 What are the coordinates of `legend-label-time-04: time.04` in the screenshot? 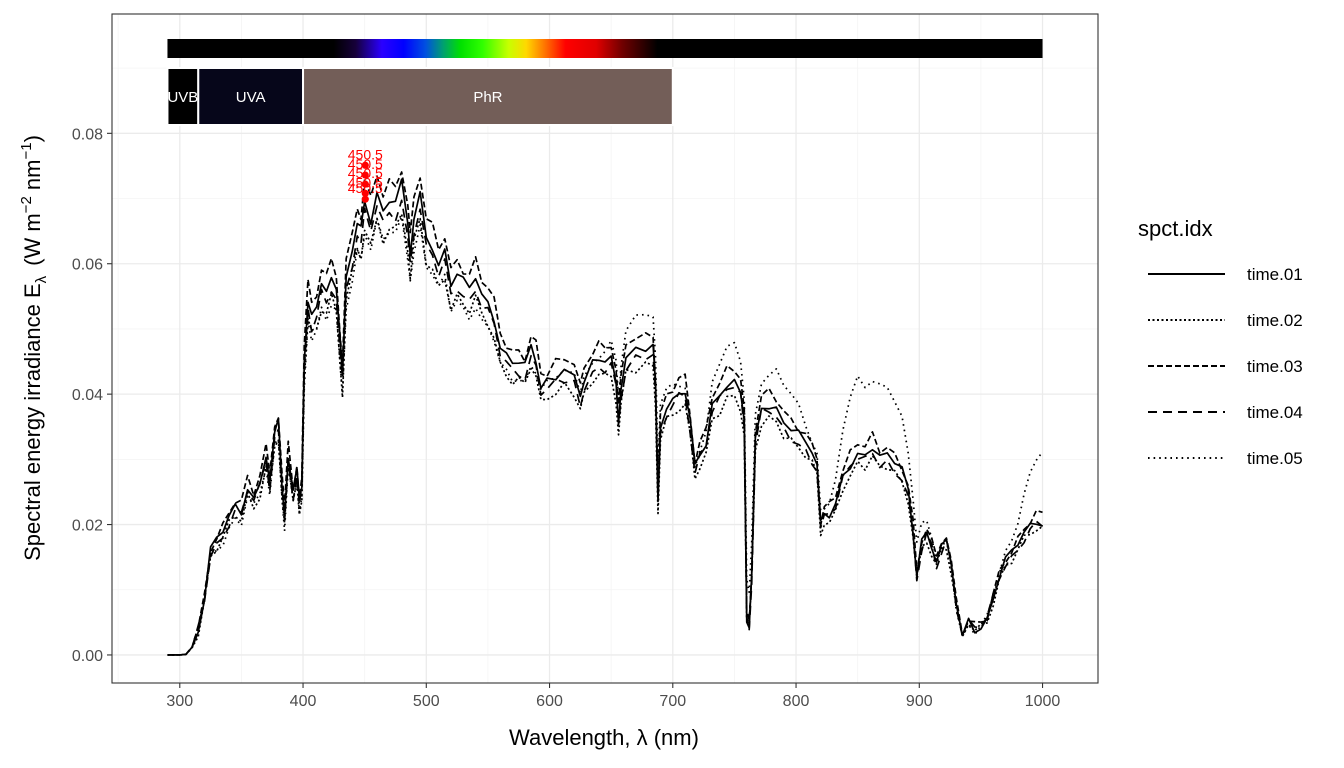 It's located at (1275, 412).